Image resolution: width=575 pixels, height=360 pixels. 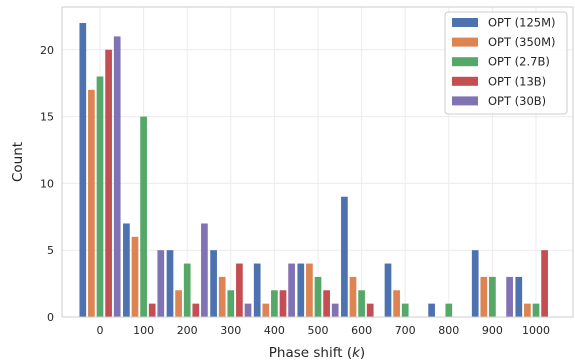 I want to click on x-tick-label: 300, so click(x=230, y=330).